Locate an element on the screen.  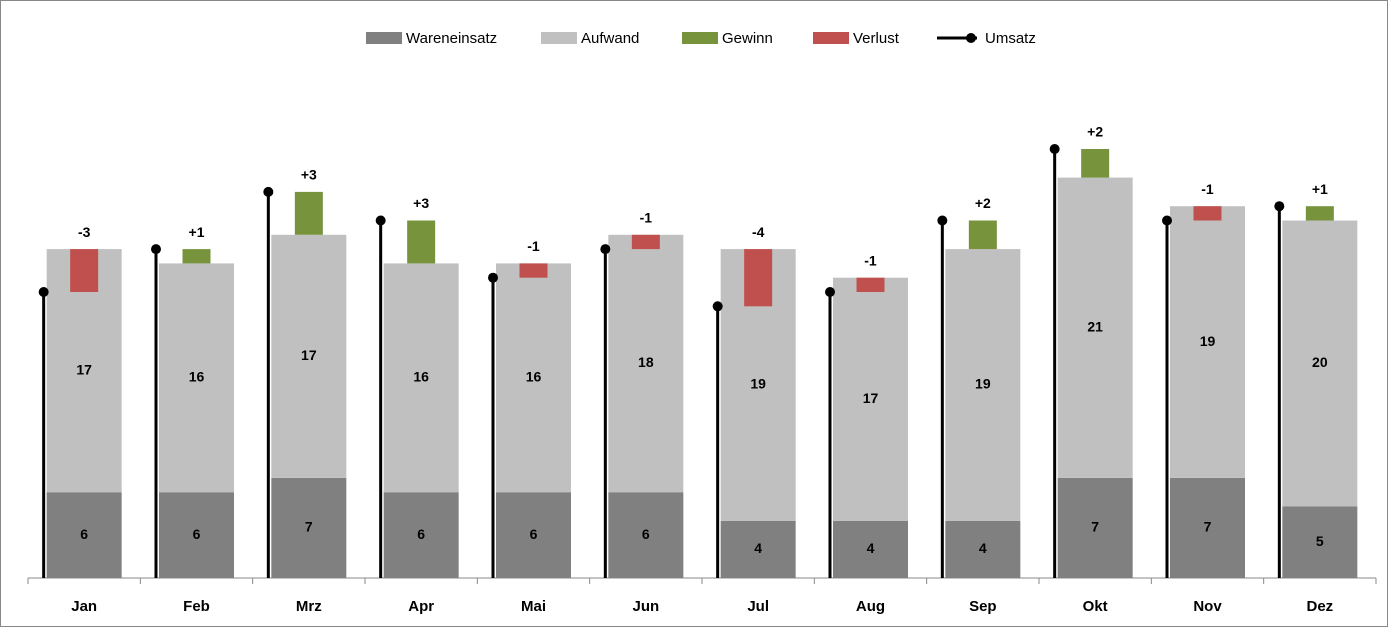
x-tick-label: Mai is located at coordinates (533, 606).